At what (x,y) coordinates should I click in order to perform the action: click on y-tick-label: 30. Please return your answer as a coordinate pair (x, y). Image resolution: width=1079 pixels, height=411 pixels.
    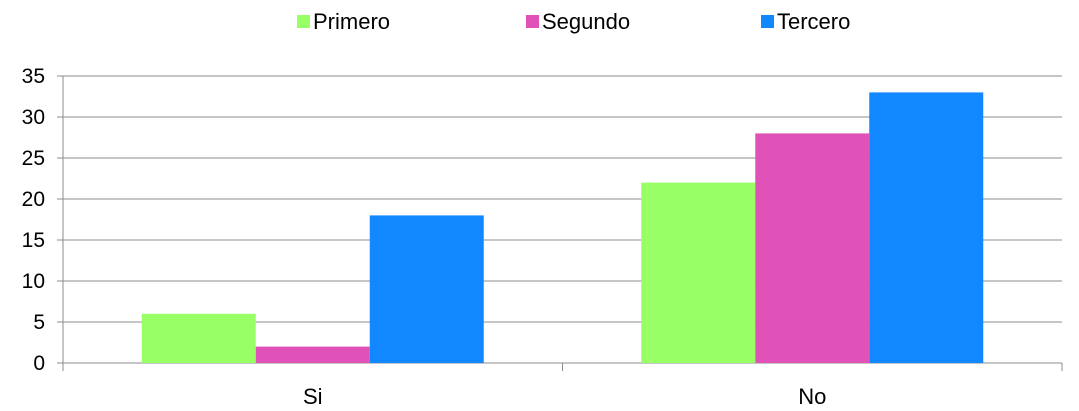
    Looking at the image, I should click on (33, 117).